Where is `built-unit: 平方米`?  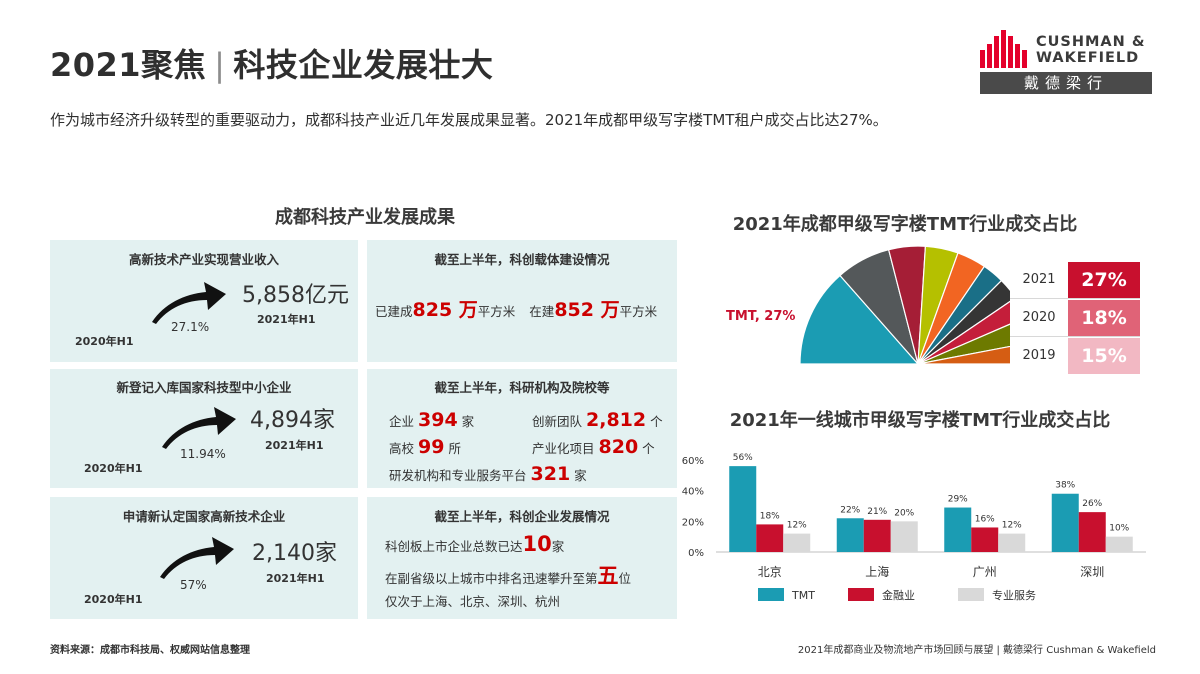 built-unit: 平方米 is located at coordinates (496, 311).